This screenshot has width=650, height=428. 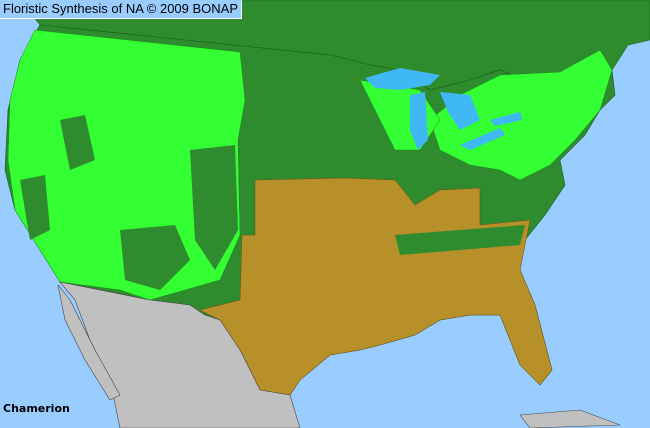 What do you see at coordinates (419, 121) in the screenshot?
I see `lake-michigan` at bounding box center [419, 121].